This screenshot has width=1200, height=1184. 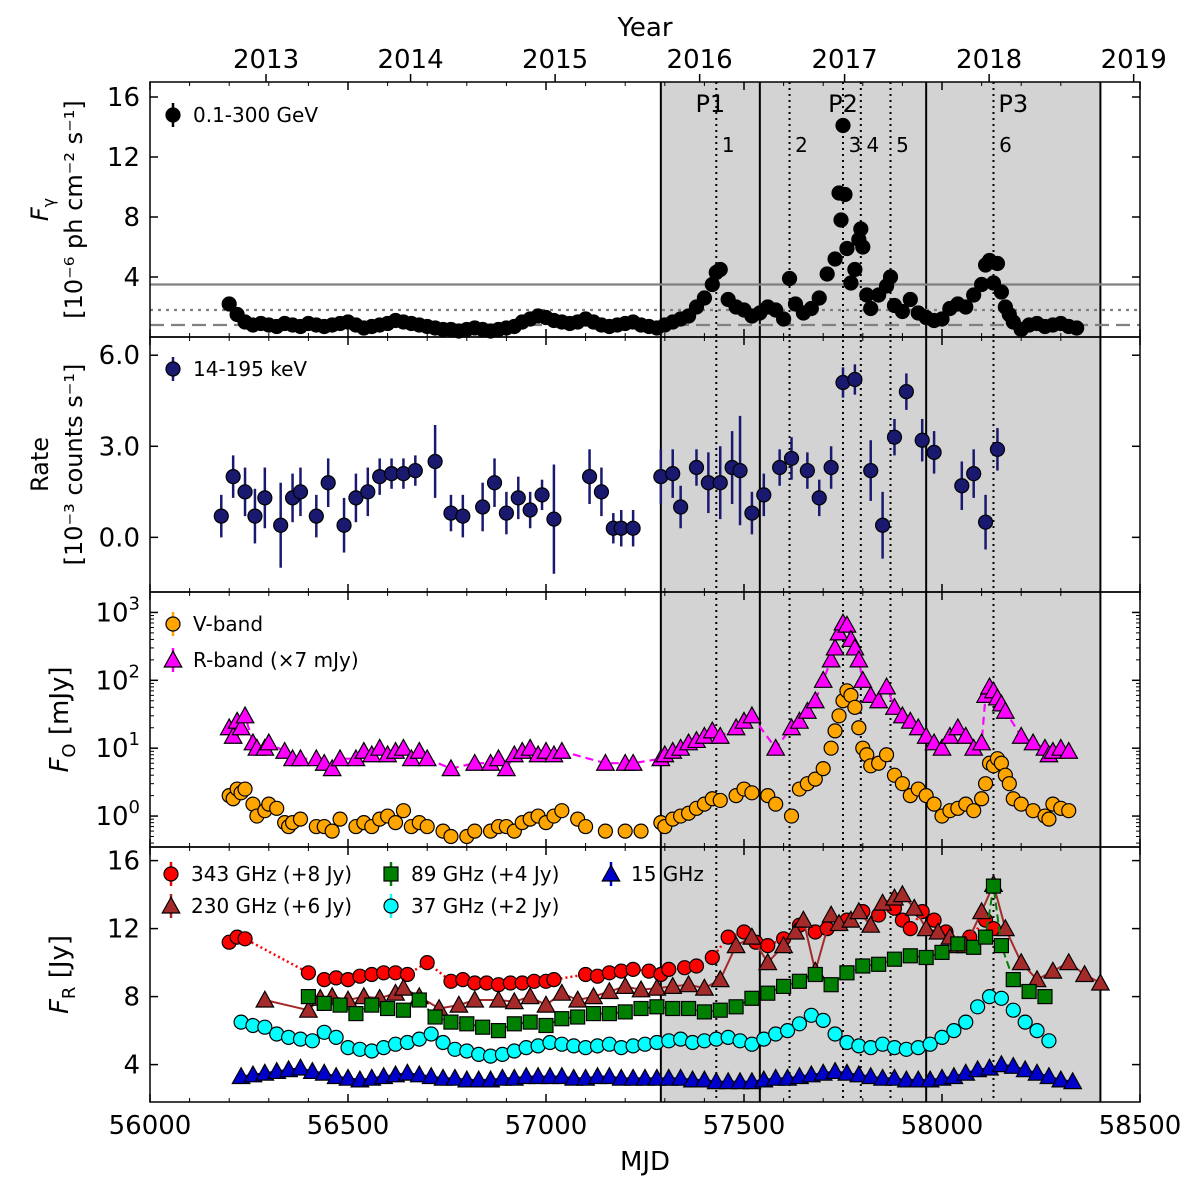 I want to click on legend-marker, so click(x=171, y=874).